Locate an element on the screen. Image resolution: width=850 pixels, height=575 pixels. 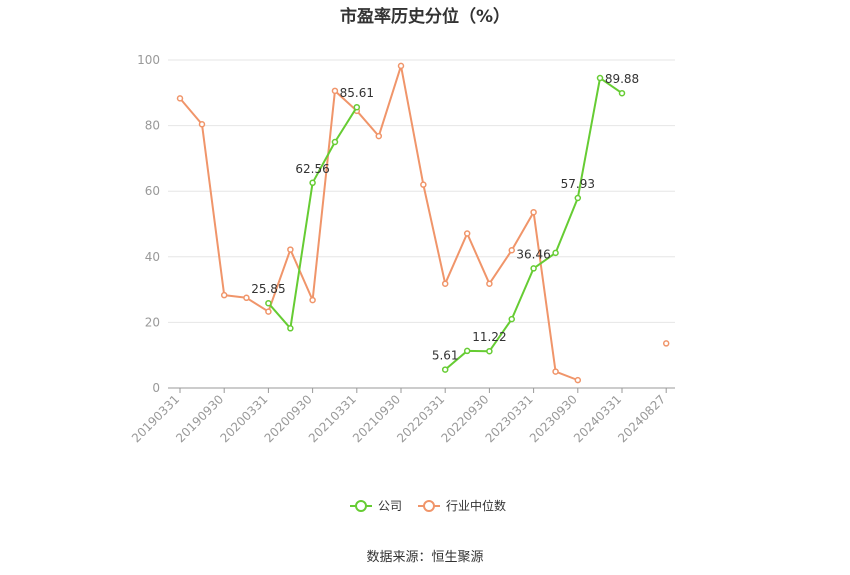
x-tick-label: 20240827 is located at coordinates (641, 418).